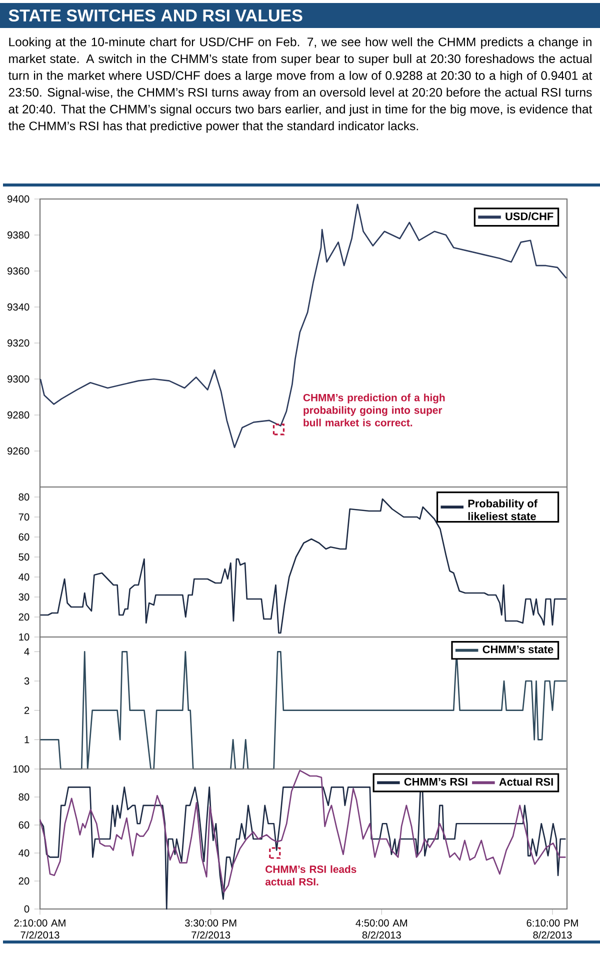  I want to click on x-tick-label: 6:10:00 PM 8/2/2013, so click(552, 929).